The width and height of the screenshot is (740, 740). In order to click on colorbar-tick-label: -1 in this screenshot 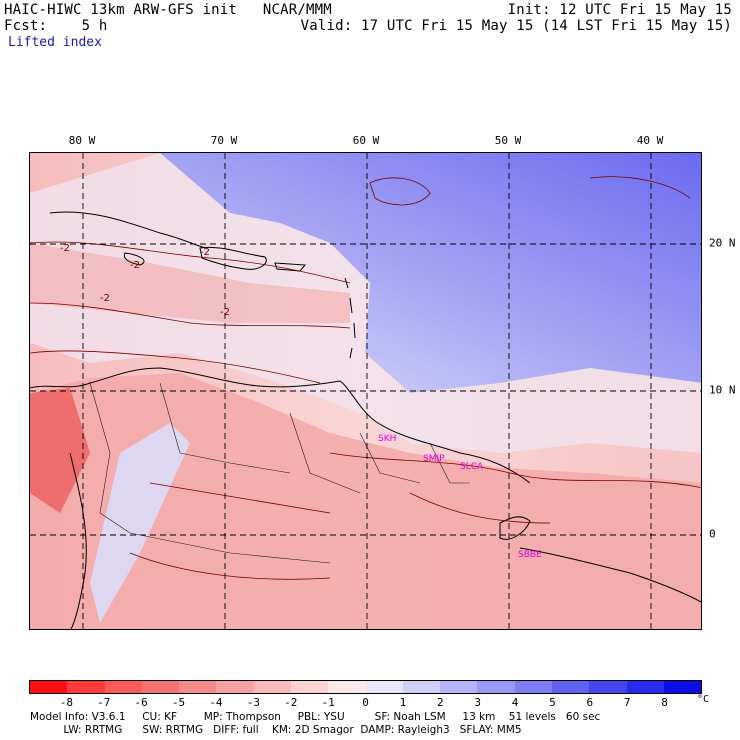, I will do `click(328, 702)`.